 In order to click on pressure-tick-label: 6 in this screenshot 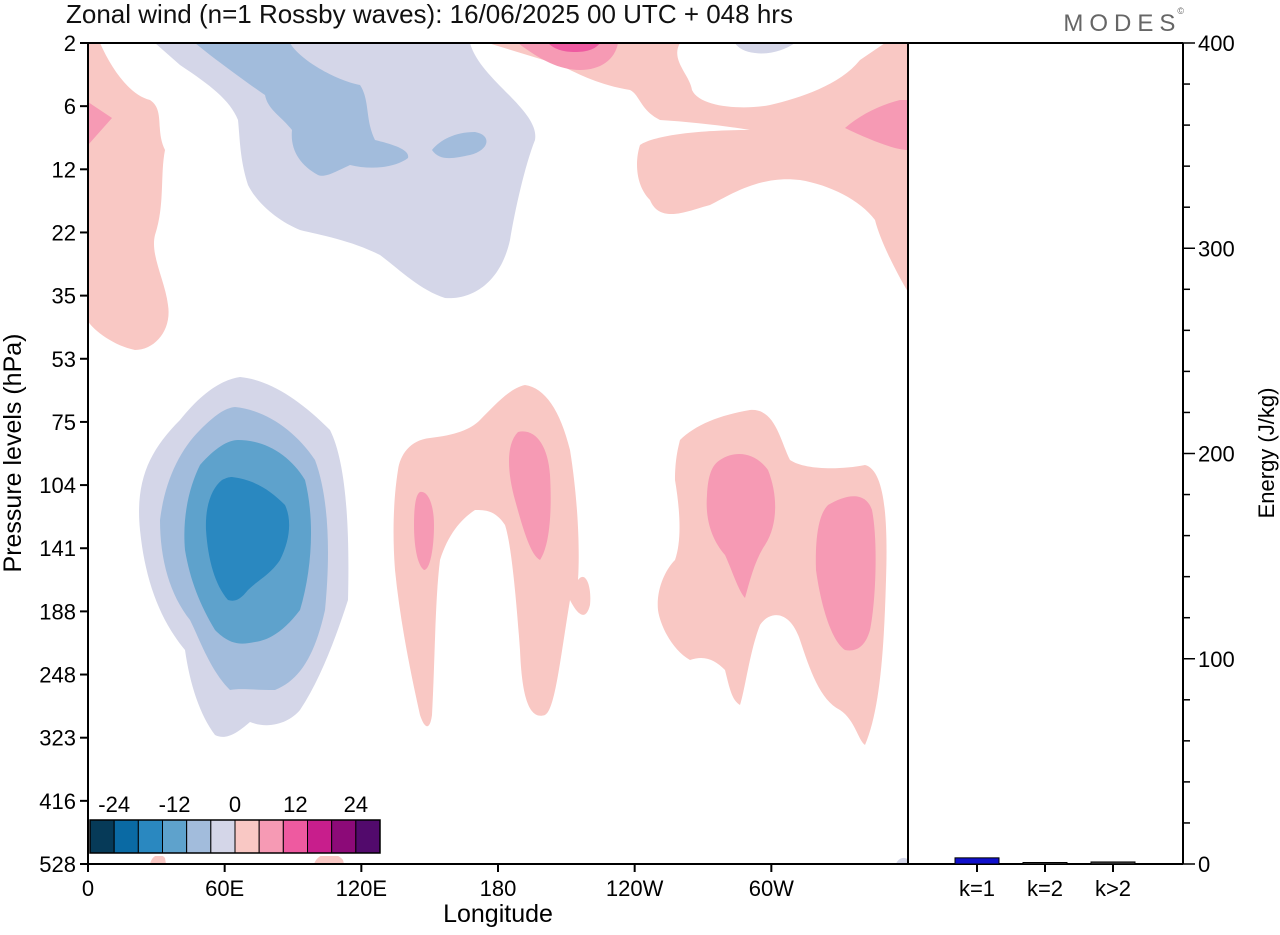, I will do `click(70, 106)`.